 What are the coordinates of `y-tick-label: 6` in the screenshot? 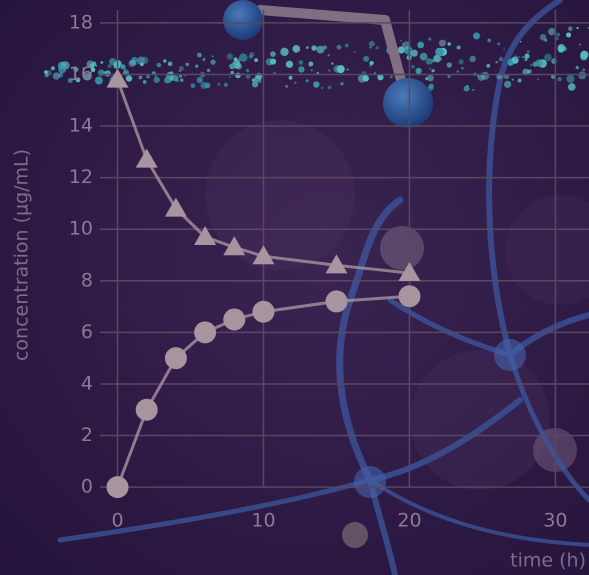 It's located at (87, 332).